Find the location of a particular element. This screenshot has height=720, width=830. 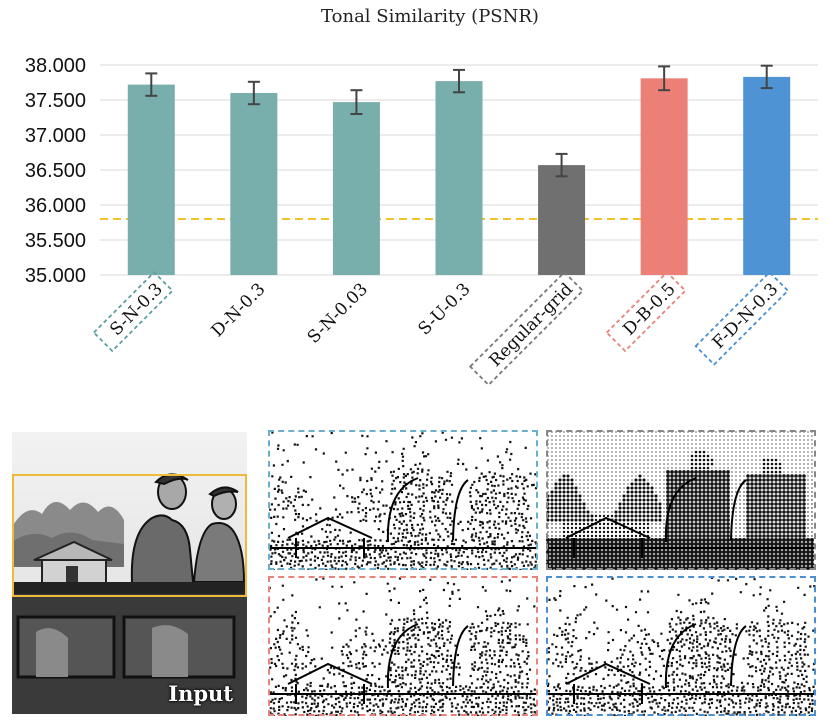

category-label: D-B-0.5 is located at coordinates (649, 309).